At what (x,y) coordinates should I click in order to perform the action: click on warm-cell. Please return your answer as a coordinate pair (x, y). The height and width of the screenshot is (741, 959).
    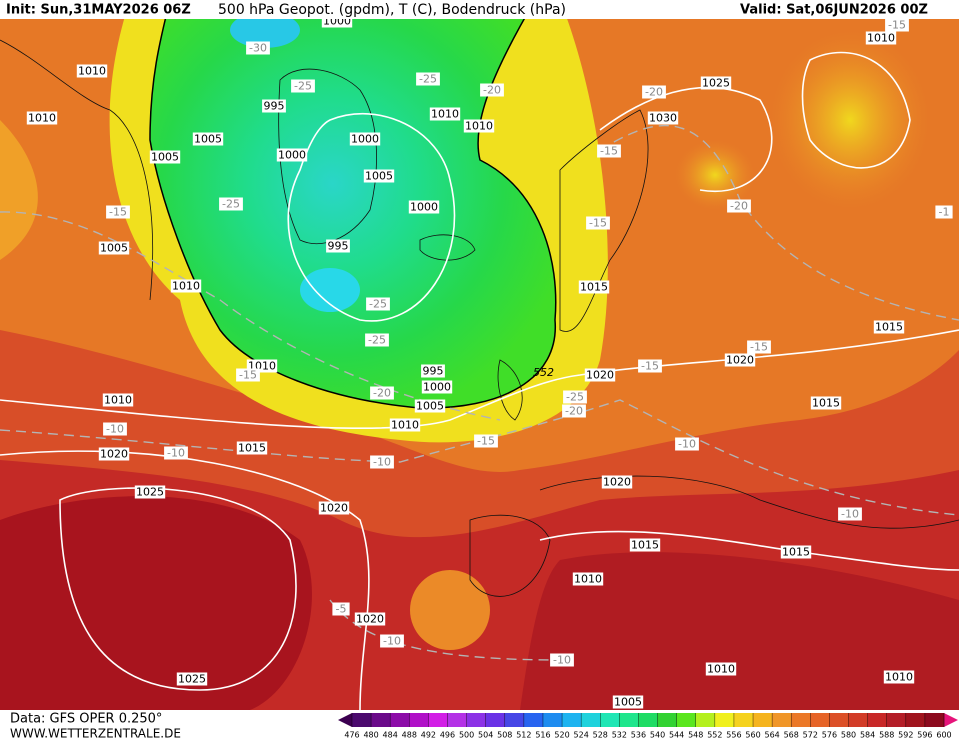
    Looking at the image, I should click on (850, 120).